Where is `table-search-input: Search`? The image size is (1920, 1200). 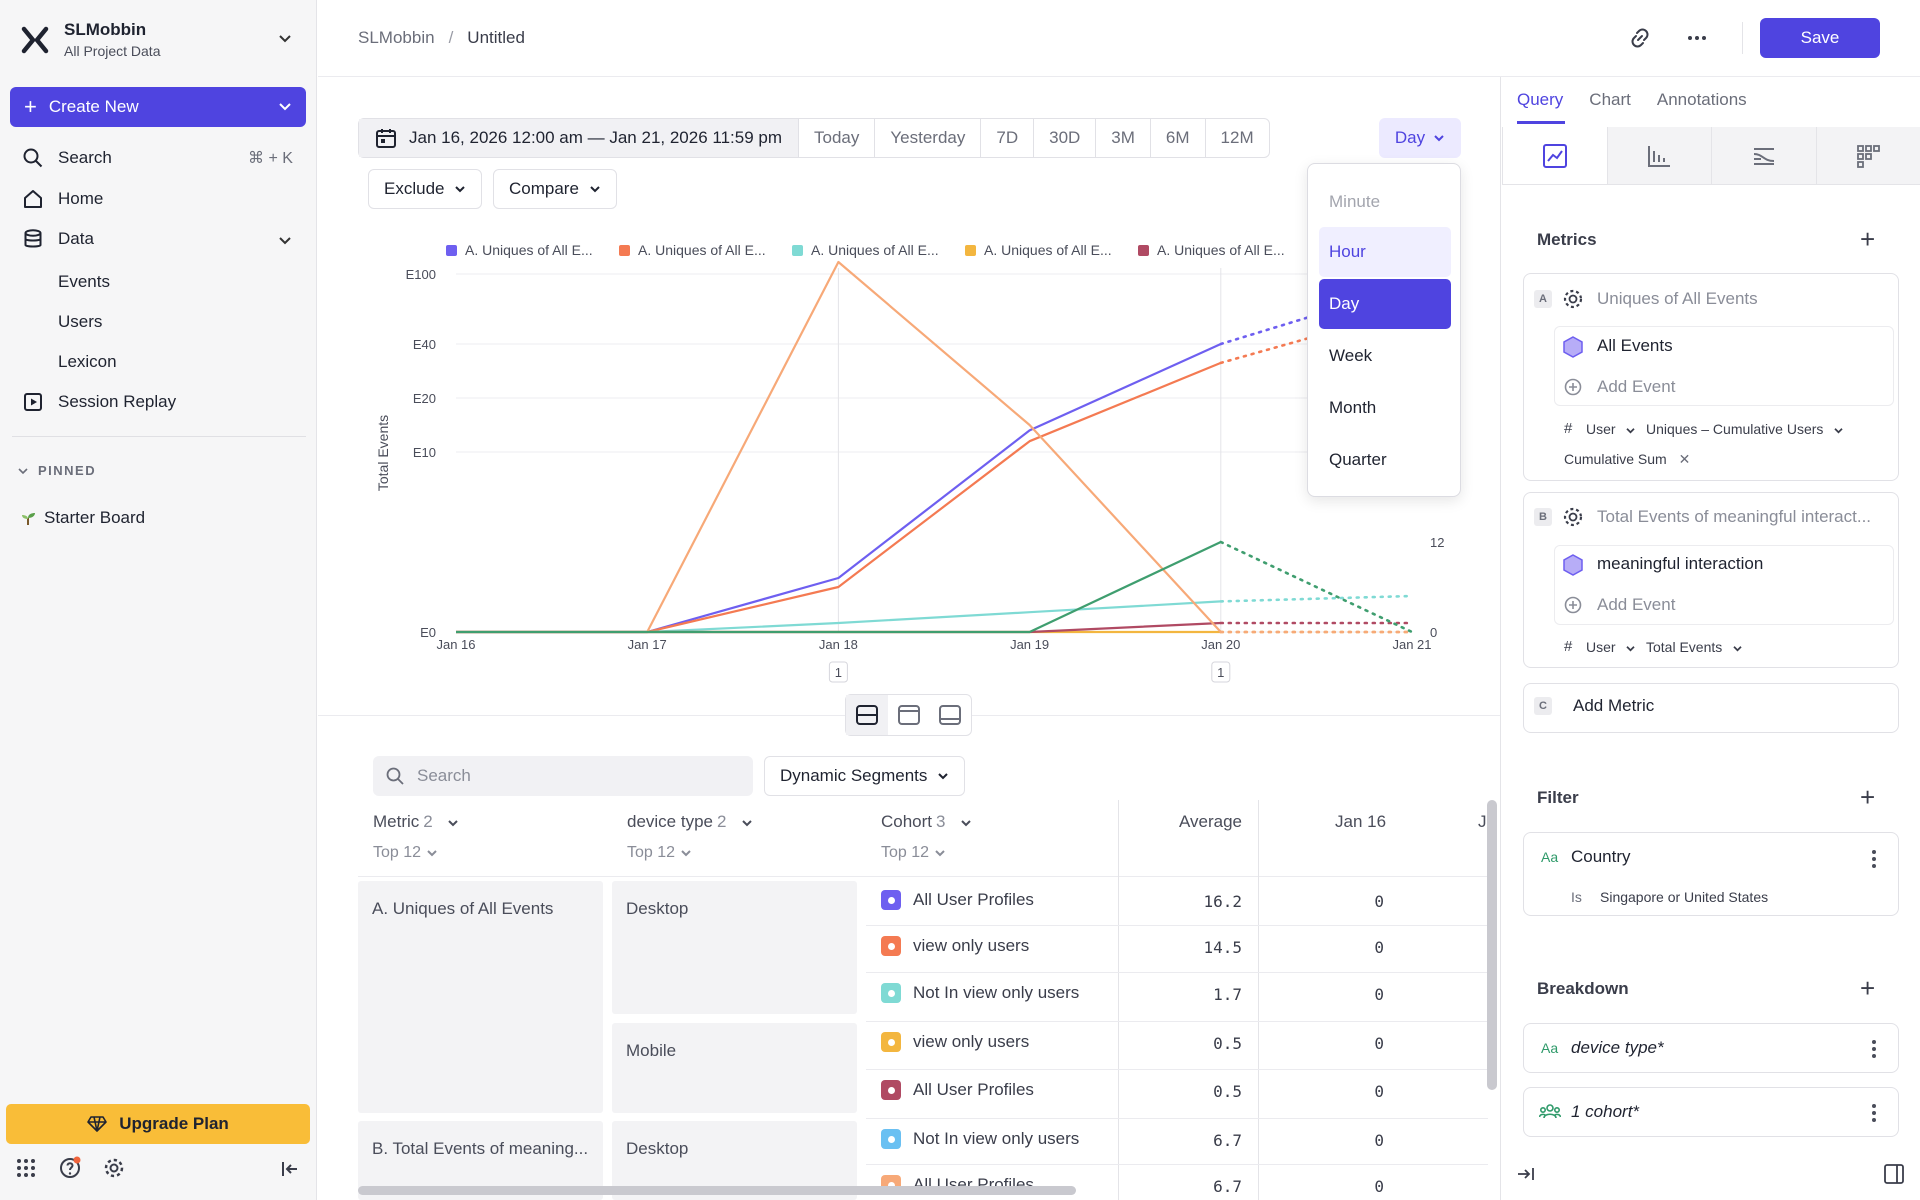 table-search-input: Search is located at coordinates (563, 776).